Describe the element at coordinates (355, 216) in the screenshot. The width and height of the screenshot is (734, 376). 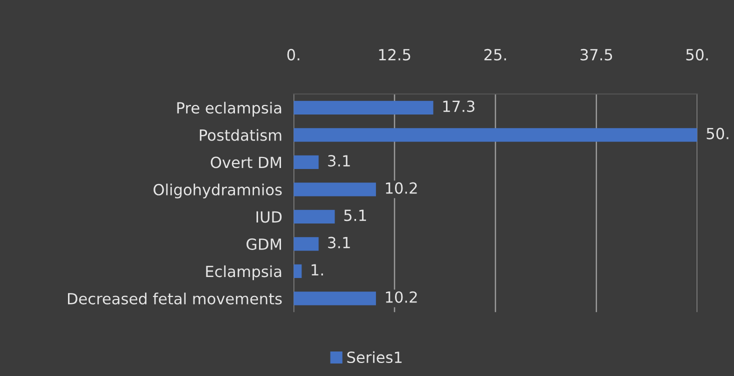
I see `data-label: 5.1` at that location.